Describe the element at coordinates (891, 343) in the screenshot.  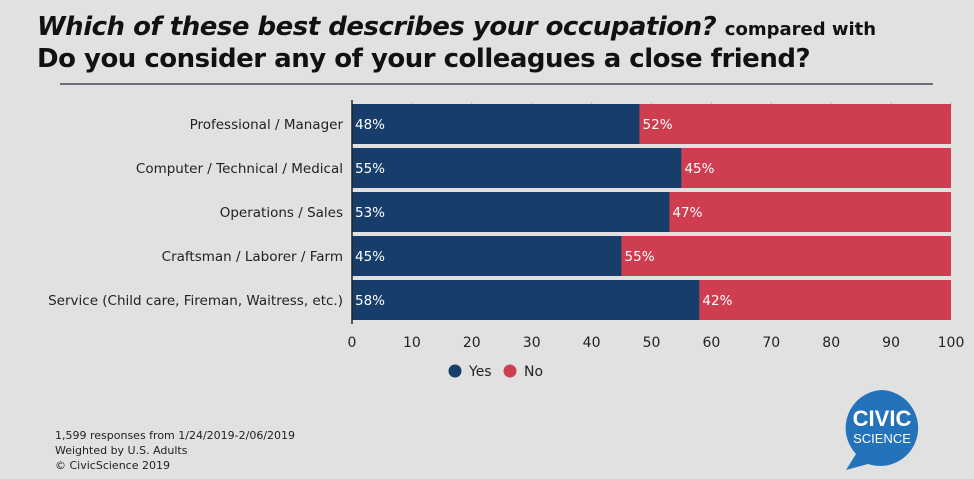
I see `x-tick-label: 90` at that location.